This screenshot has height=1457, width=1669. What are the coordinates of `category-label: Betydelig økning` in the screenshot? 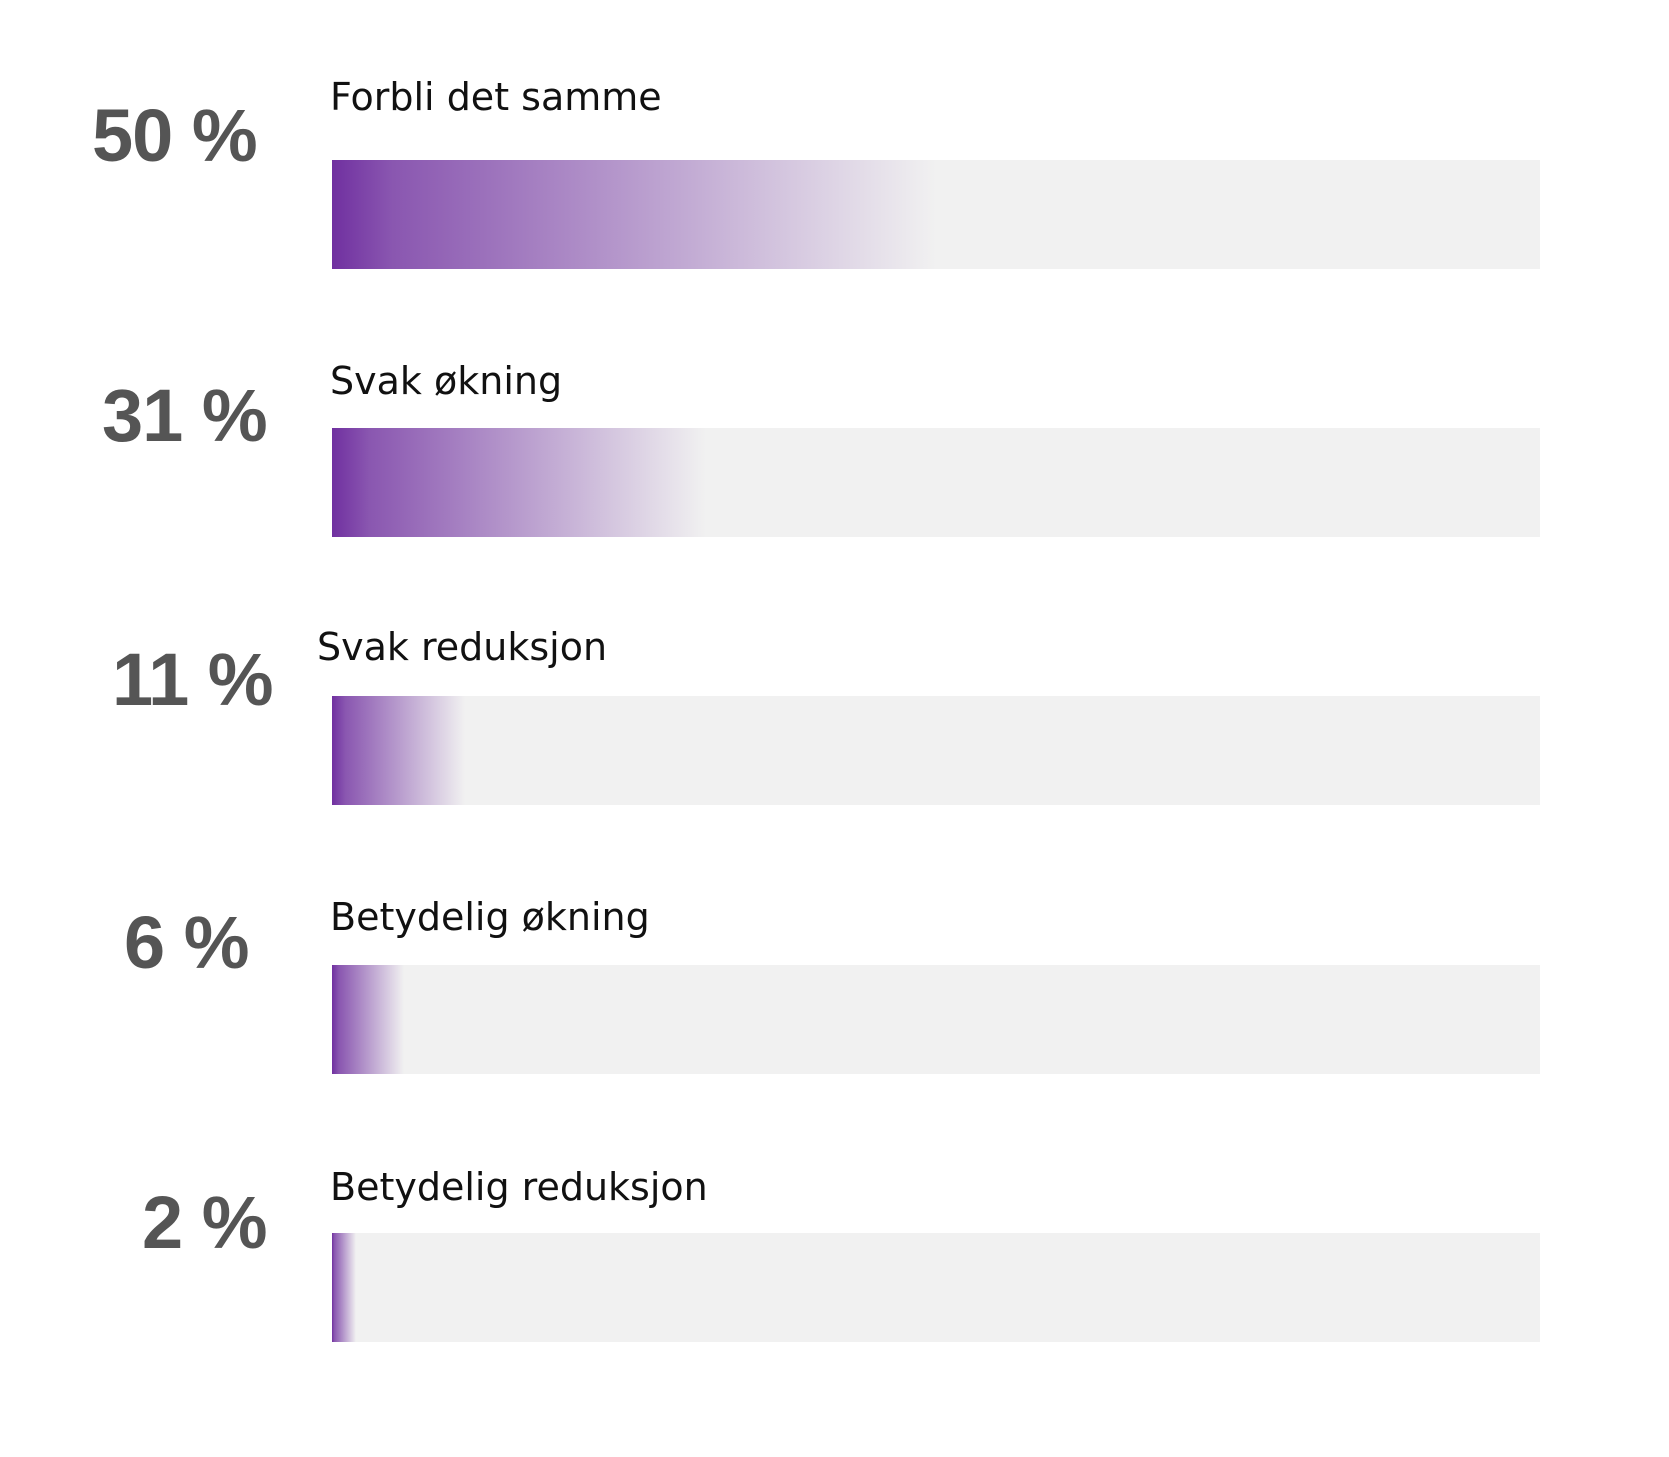 It's located at (490, 917).